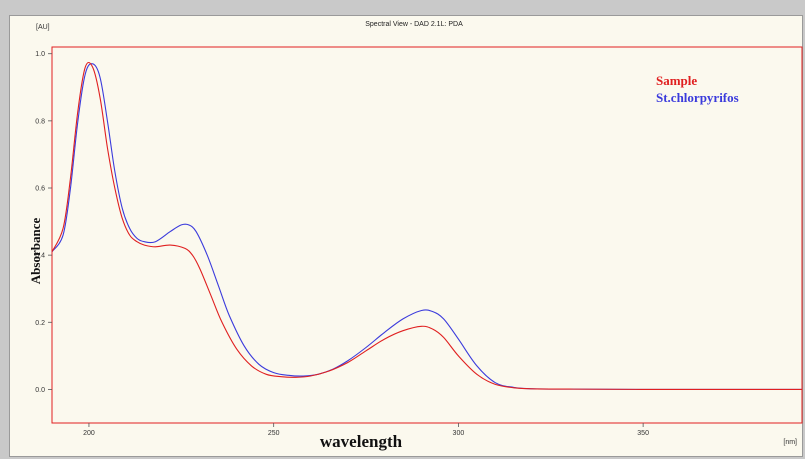 The height and width of the screenshot is (459, 805). Describe the element at coordinates (89, 433) in the screenshot. I see `x-tick-label: 200` at that location.